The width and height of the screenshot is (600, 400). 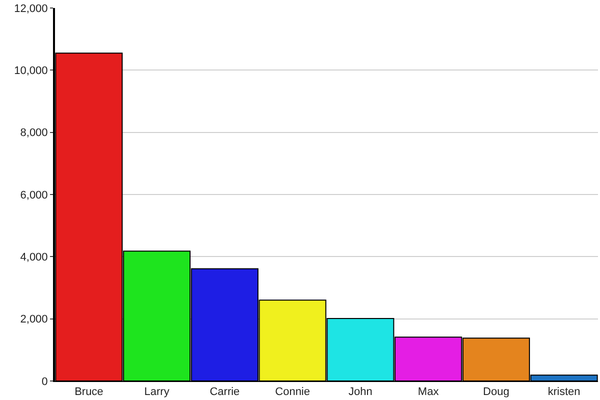 I want to click on y-tick-label: 4,000, so click(x=34, y=258).